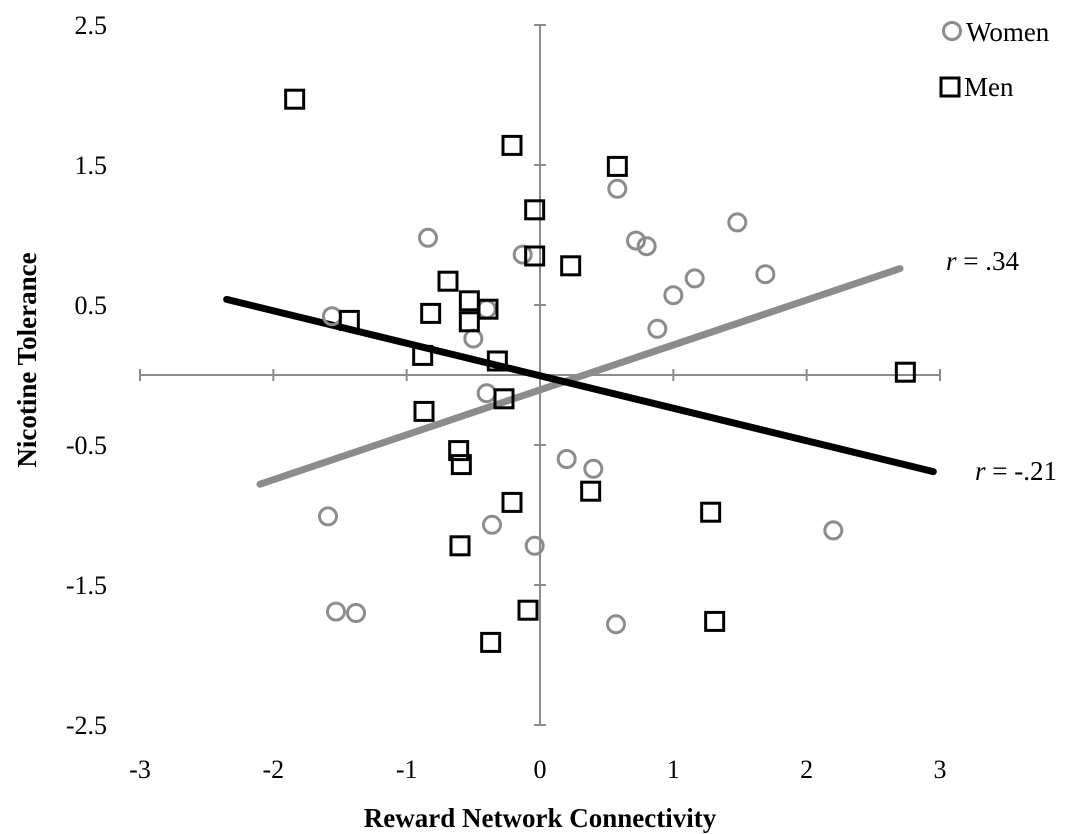 The width and height of the screenshot is (1087, 834). I want to click on x-tick-label: 0, so click(540, 769).